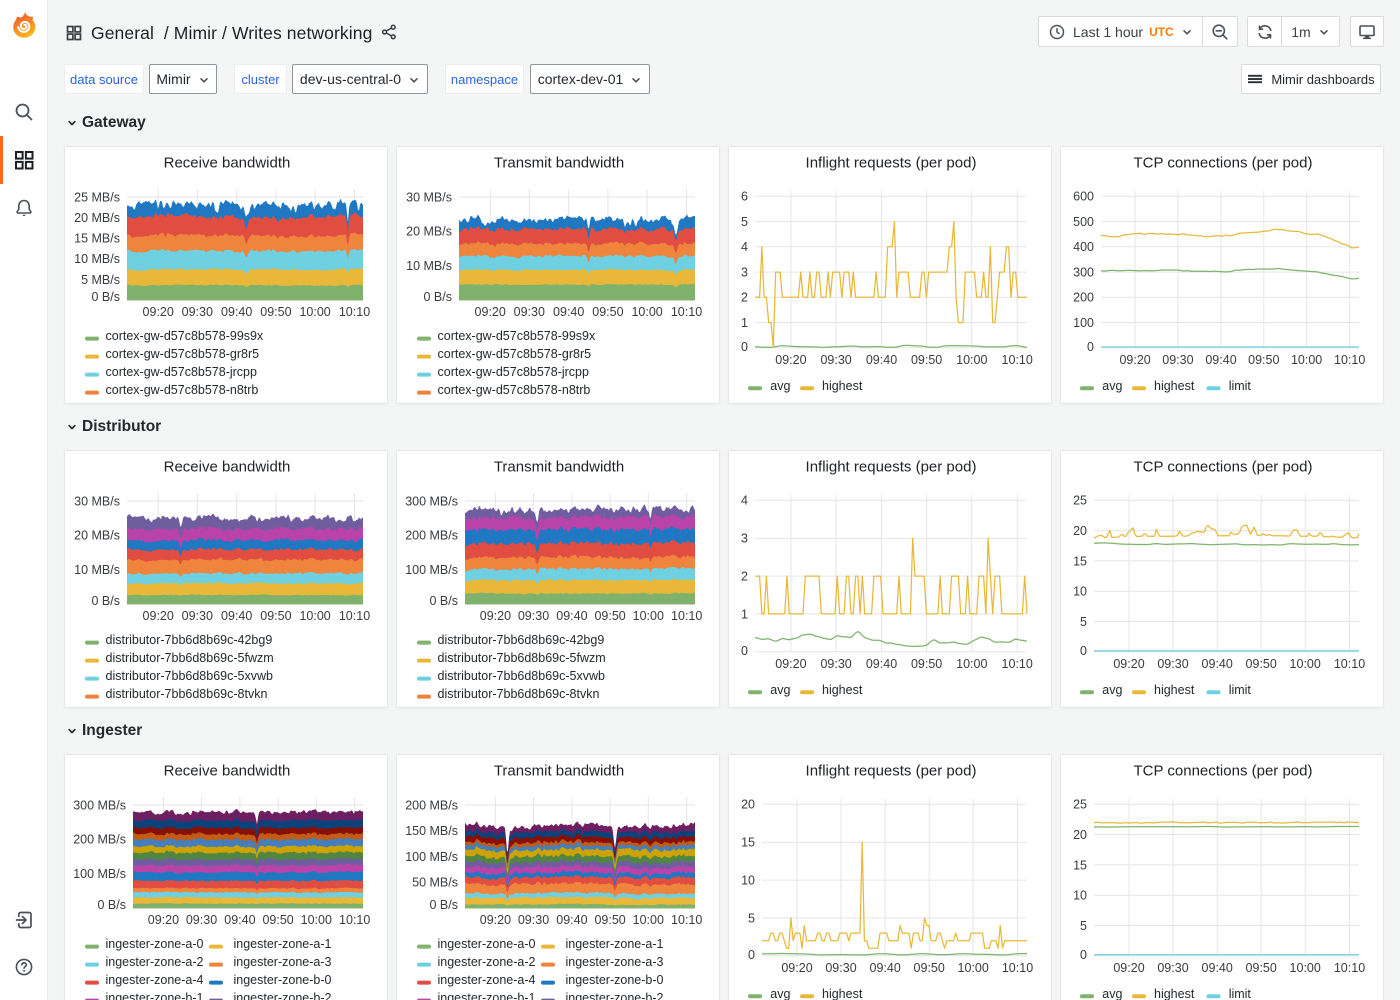 This screenshot has width=1400, height=1000. What do you see at coordinates (1080, 501) in the screenshot?
I see `svg-text: 25` at bounding box center [1080, 501].